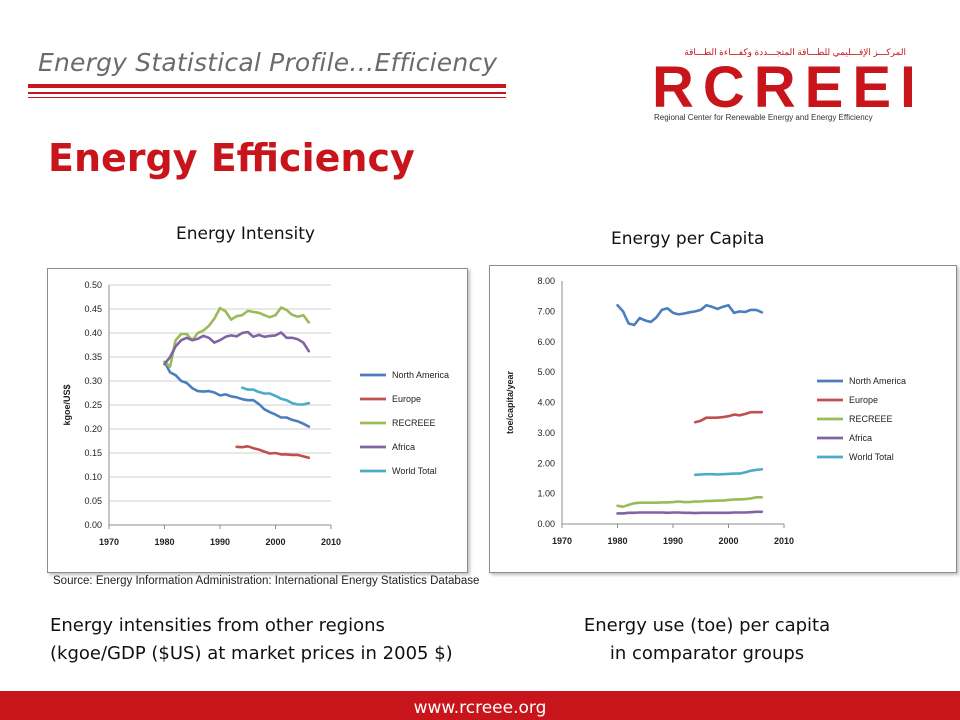 This screenshot has height=720, width=960. Describe the element at coordinates (93, 501) in the screenshot. I see `y-tick-label-1: 0.05` at that location.